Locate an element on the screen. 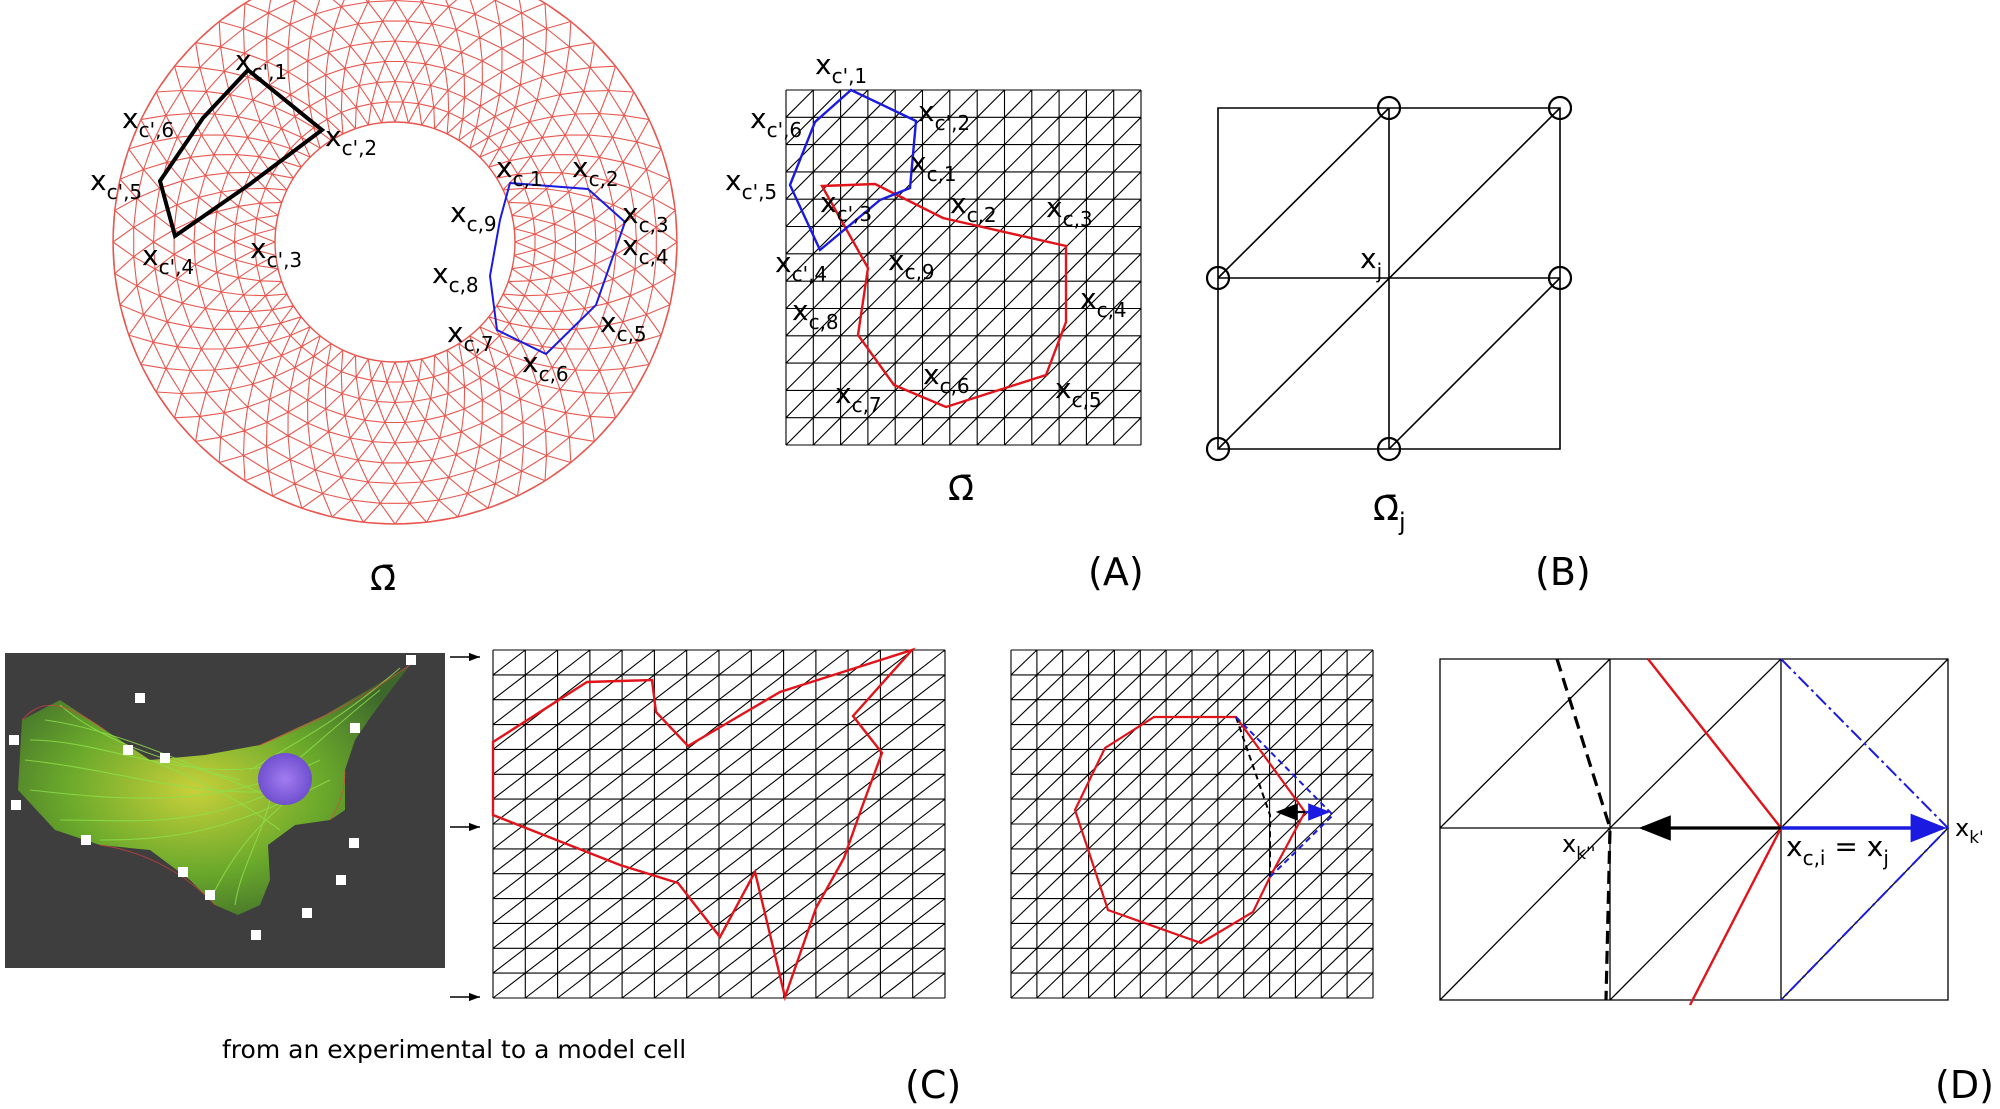  annulus-cell-c-contour is located at coordinates (557, 268).